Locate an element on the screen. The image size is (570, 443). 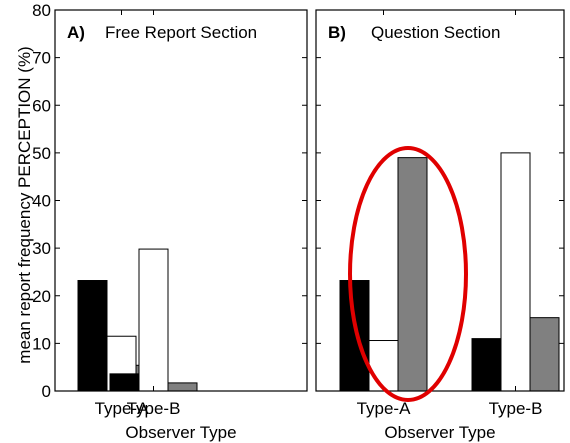
y-tick-label: 30 is located at coordinates (41, 248).